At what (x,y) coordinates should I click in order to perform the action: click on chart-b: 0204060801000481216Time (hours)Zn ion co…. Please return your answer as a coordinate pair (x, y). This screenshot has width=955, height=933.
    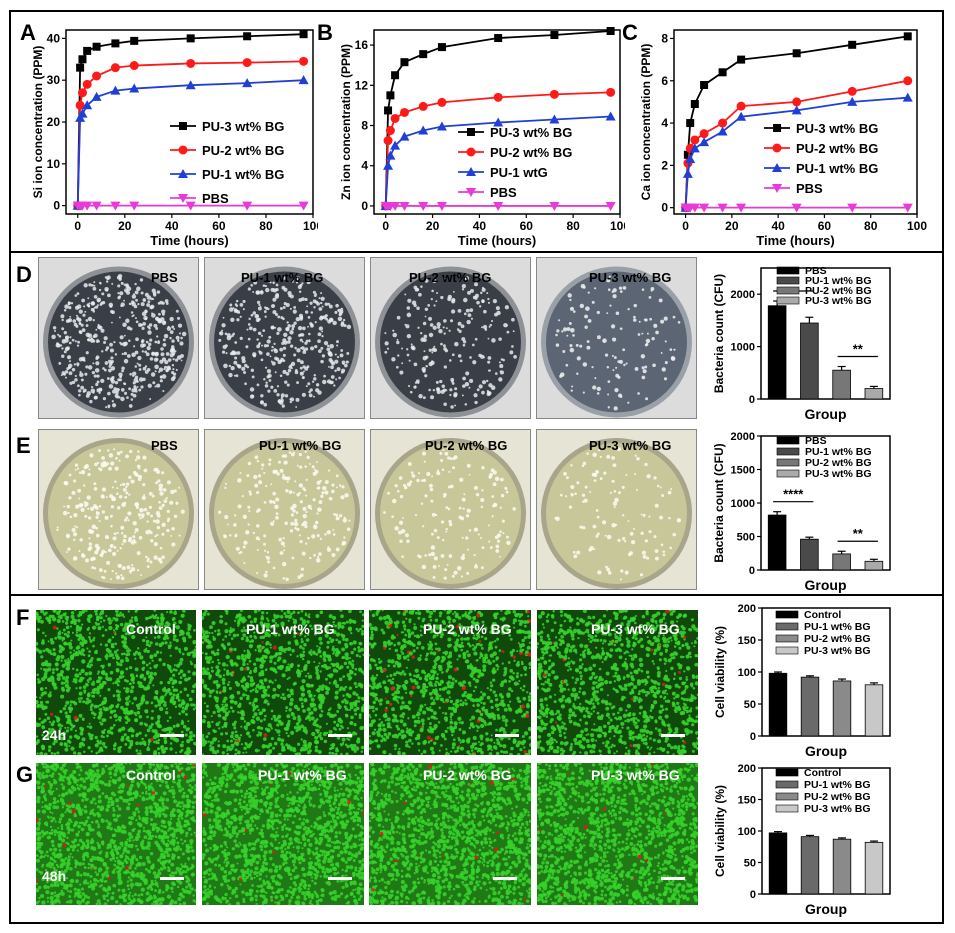
    Looking at the image, I should click on (482, 137).